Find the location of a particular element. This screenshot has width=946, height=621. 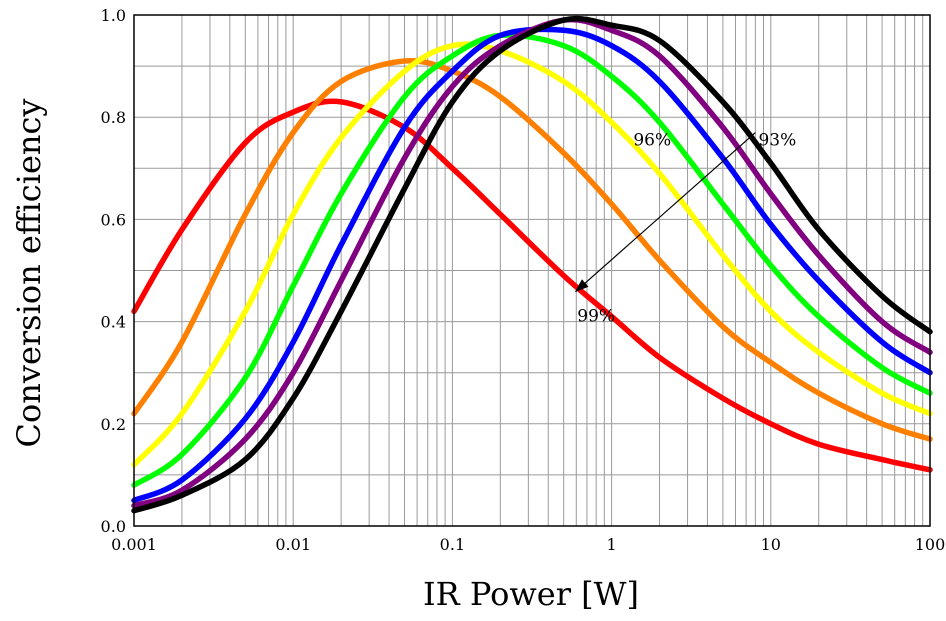

x-tick-label: 0.01 is located at coordinates (293, 544).